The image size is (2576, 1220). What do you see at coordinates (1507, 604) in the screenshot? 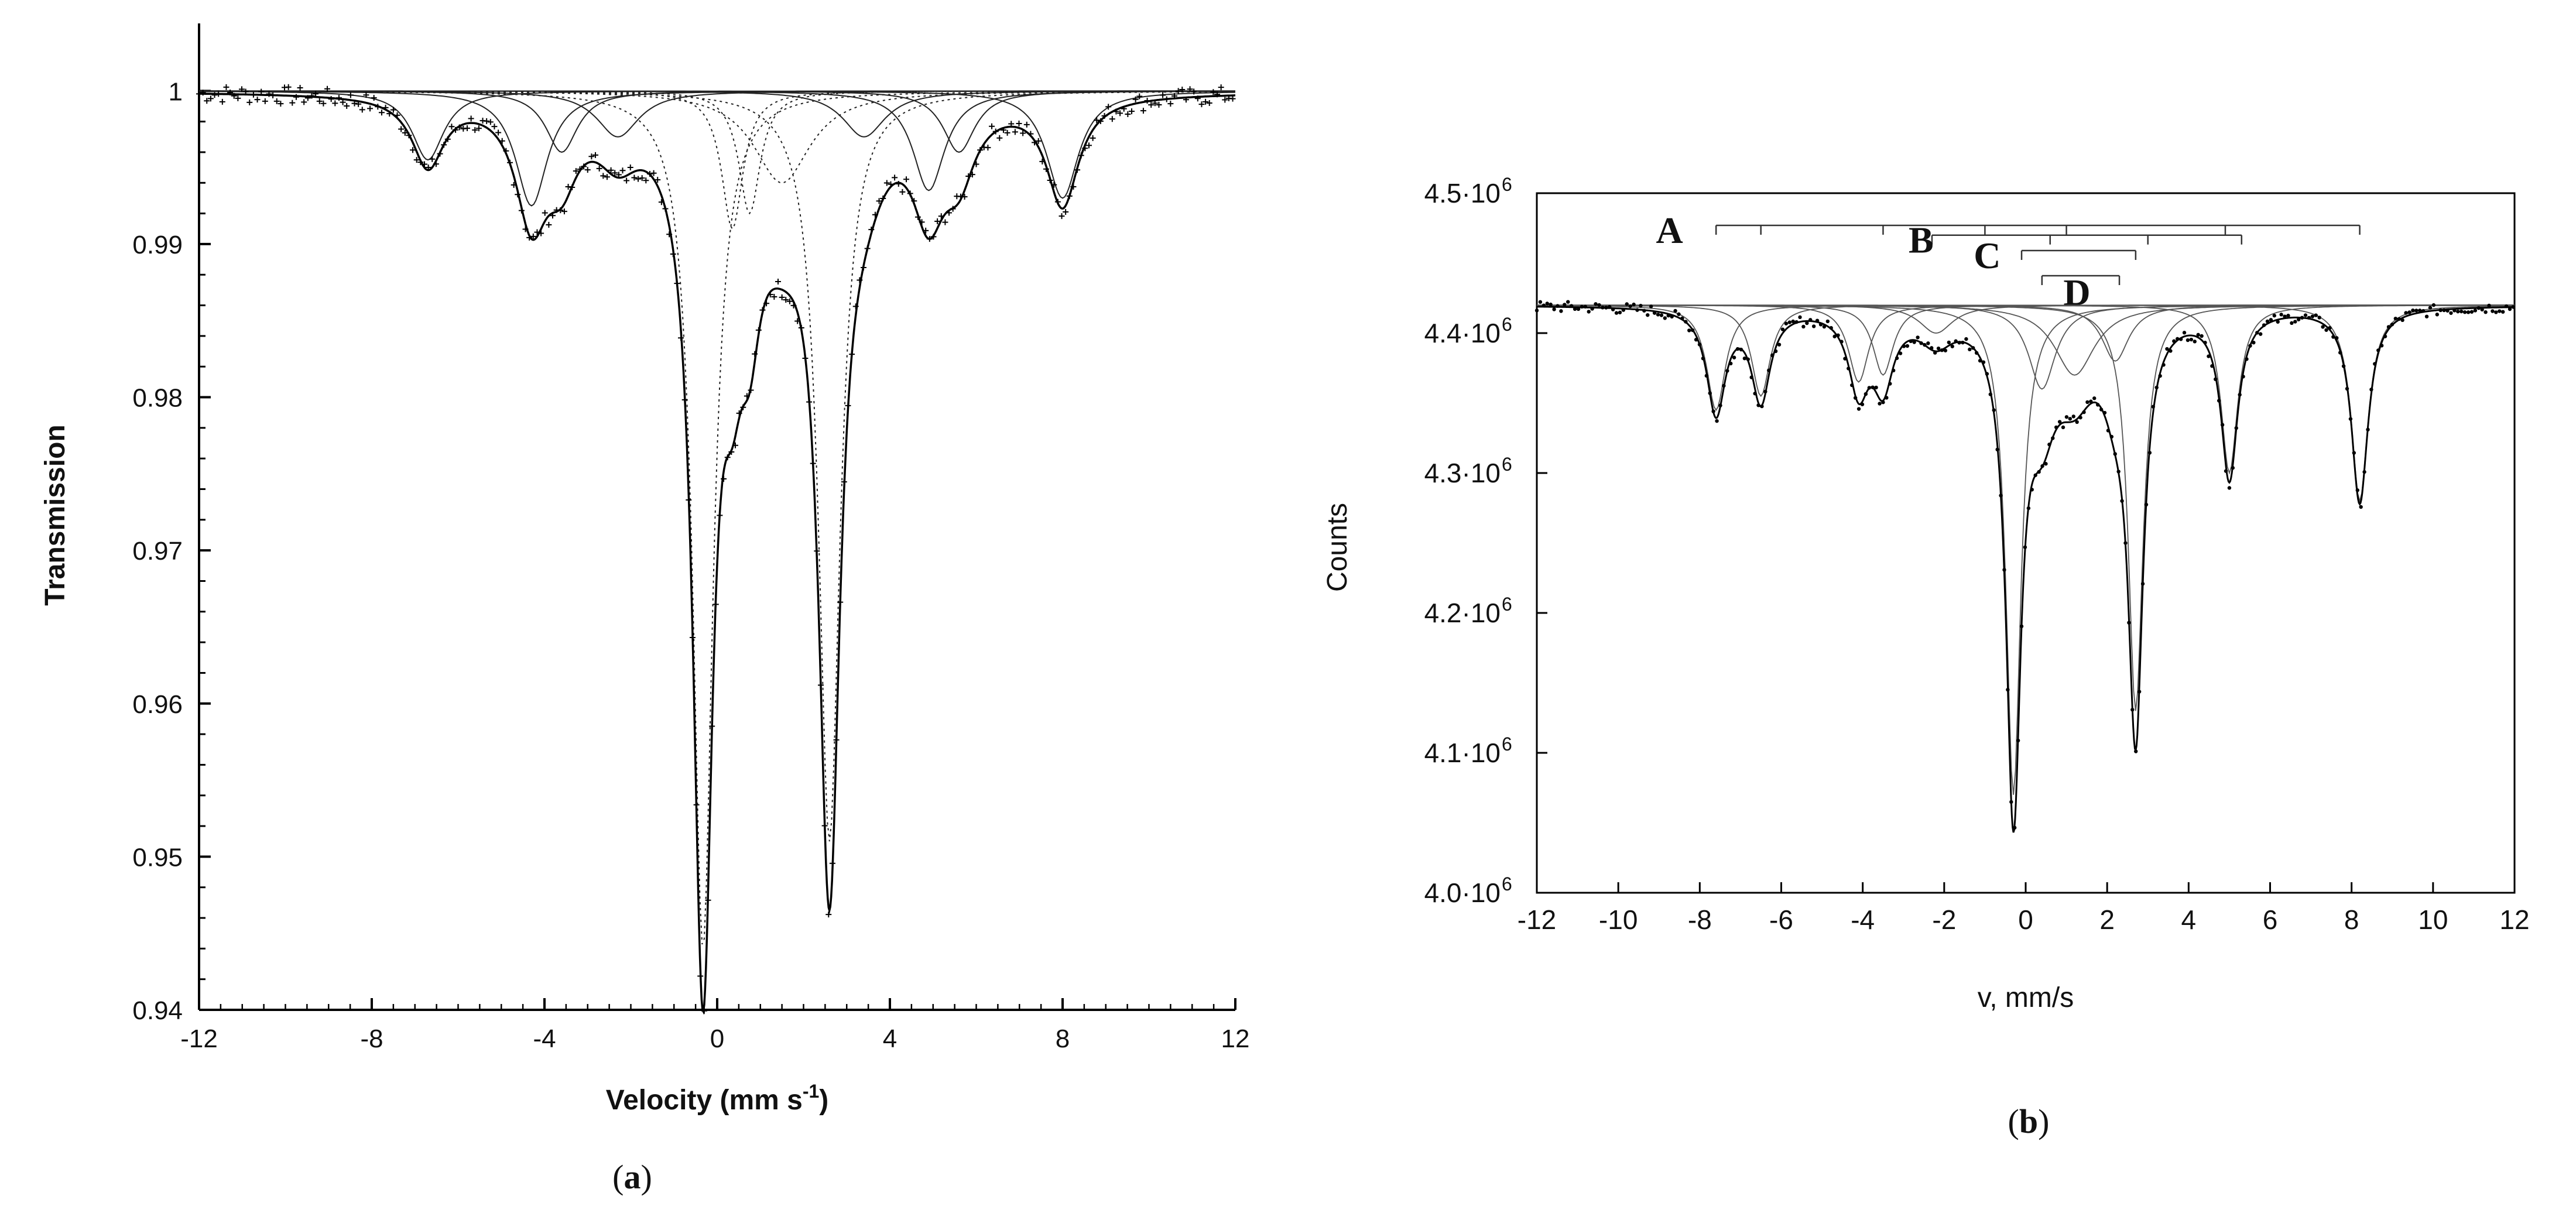
I see `b-ytick-exponent: 6` at bounding box center [1507, 604].